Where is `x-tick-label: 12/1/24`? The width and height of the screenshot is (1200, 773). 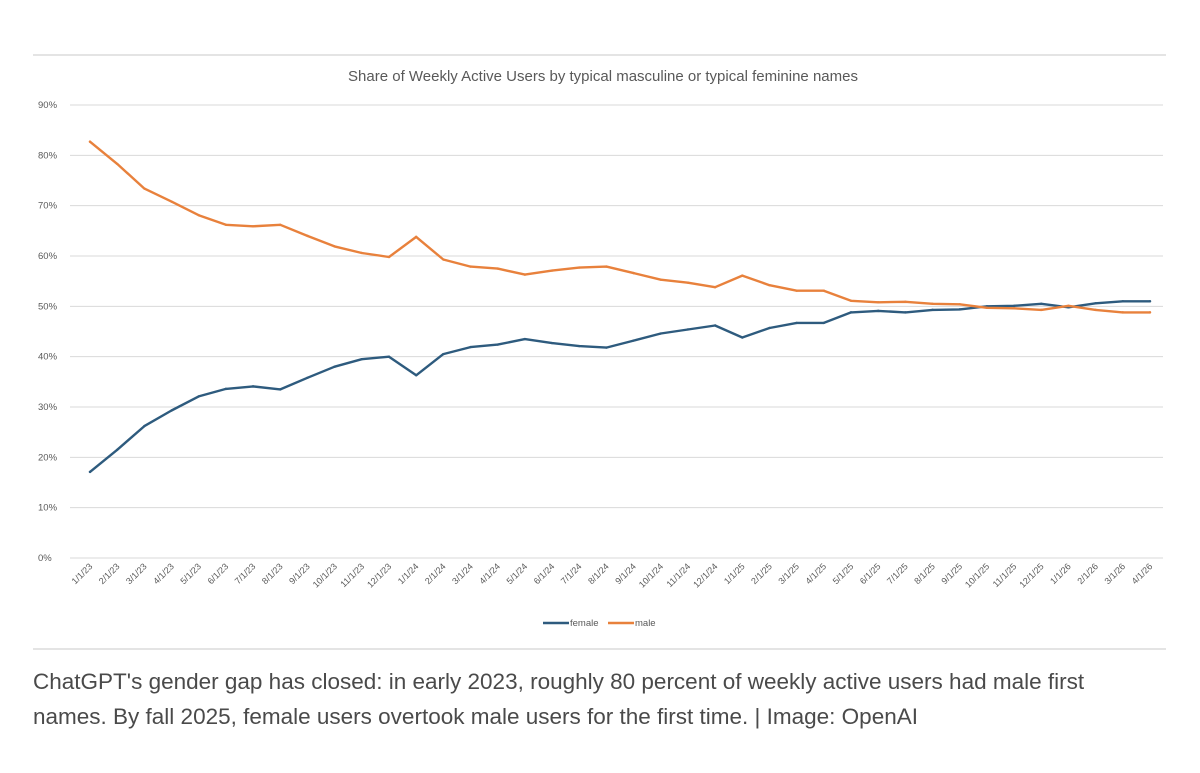 x-tick-label: 12/1/24 is located at coordinates (705, 575).